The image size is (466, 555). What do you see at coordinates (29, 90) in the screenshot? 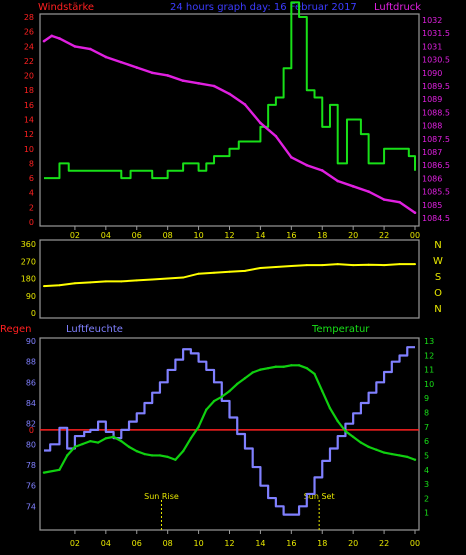
I see `wind-tick-label: 18` at bounding box center [29, 90].